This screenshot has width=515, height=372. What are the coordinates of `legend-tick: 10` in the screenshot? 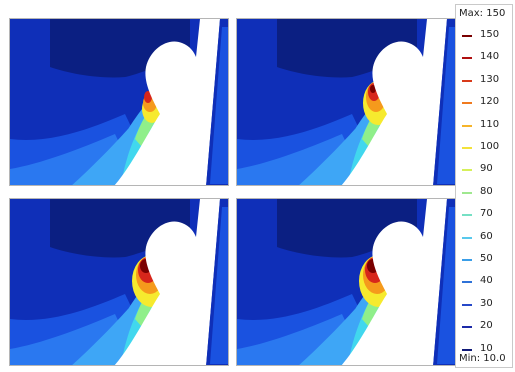 It's located at (486, 348).